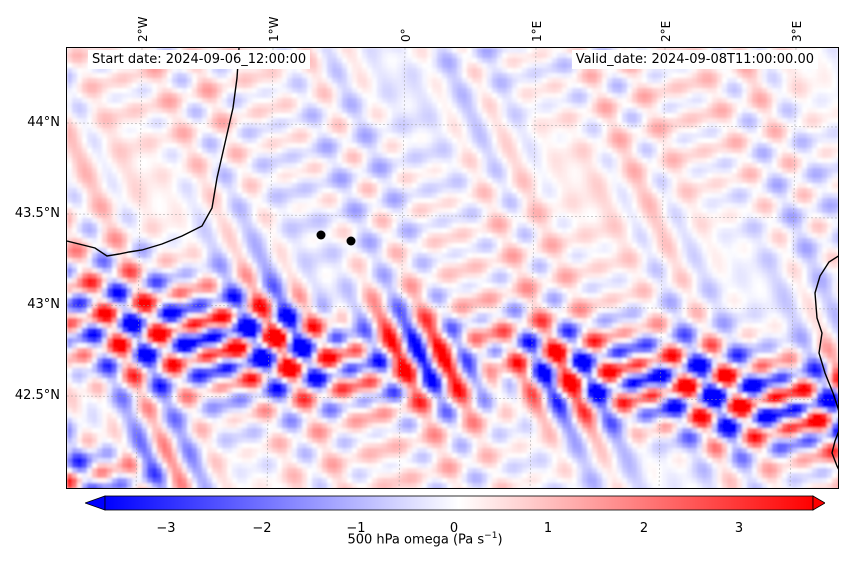 The width and height of the screenshot is (850, 562). Describe the element at coordinates (43, 122) in the screenshot. I see `lat-tick-44n: 44°N` at that location.